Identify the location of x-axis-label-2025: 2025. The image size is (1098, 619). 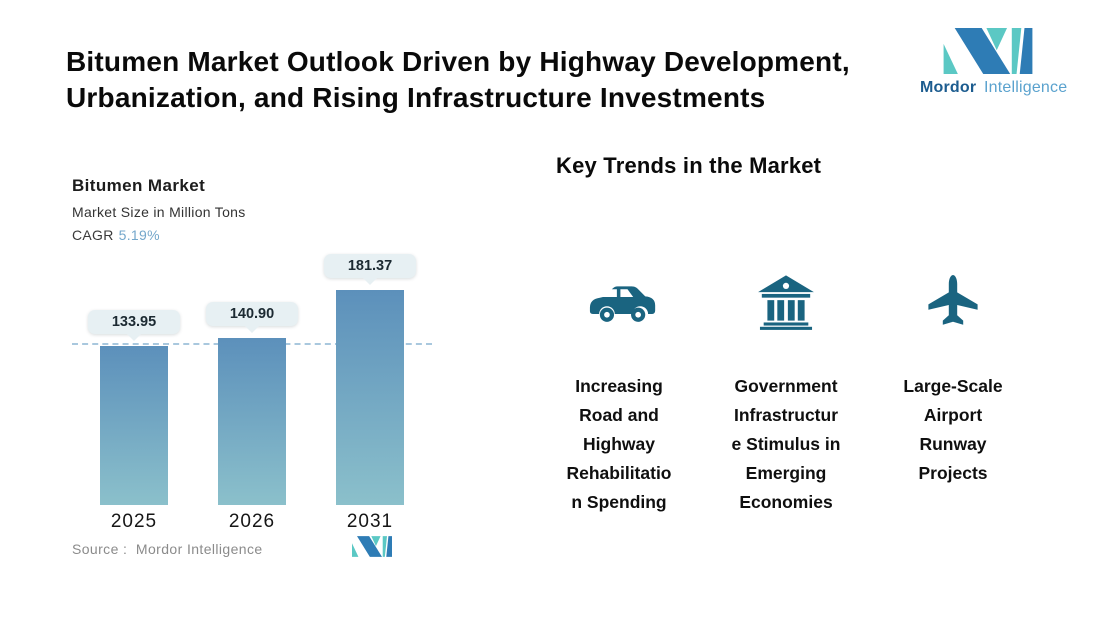
(134, 521).